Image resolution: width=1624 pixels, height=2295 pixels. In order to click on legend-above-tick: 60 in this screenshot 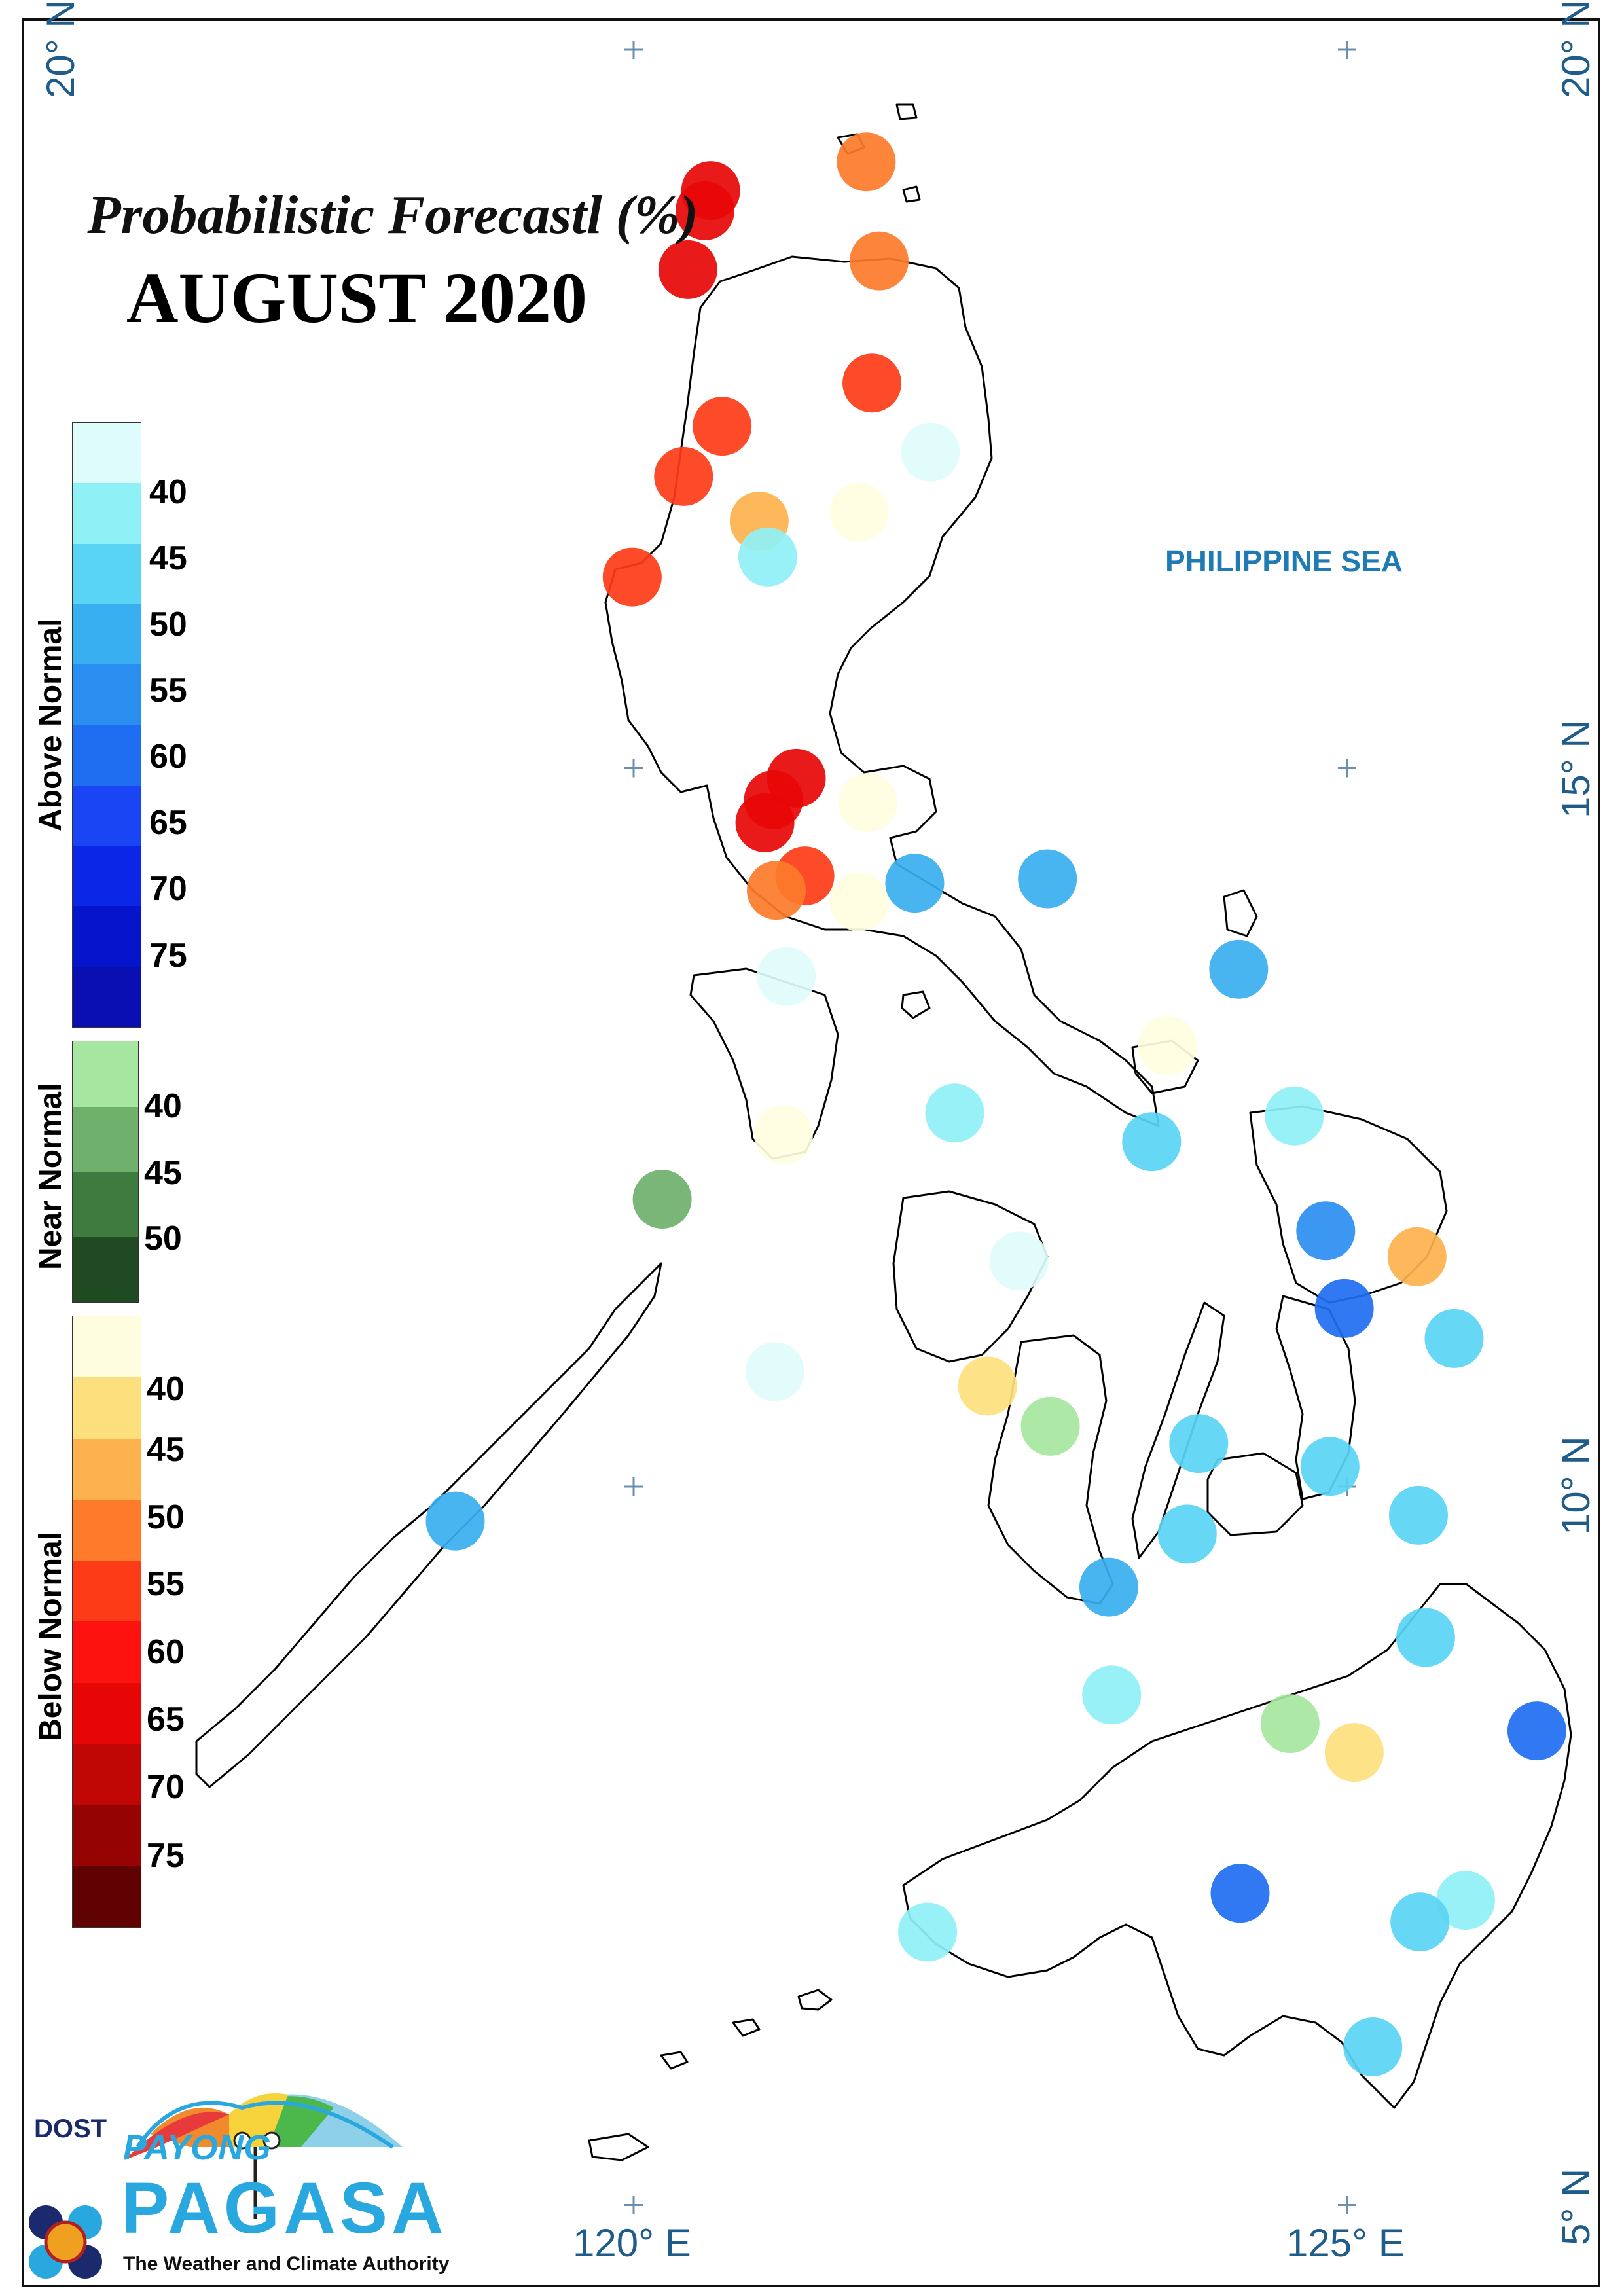, I will do `click(168, 757)`.